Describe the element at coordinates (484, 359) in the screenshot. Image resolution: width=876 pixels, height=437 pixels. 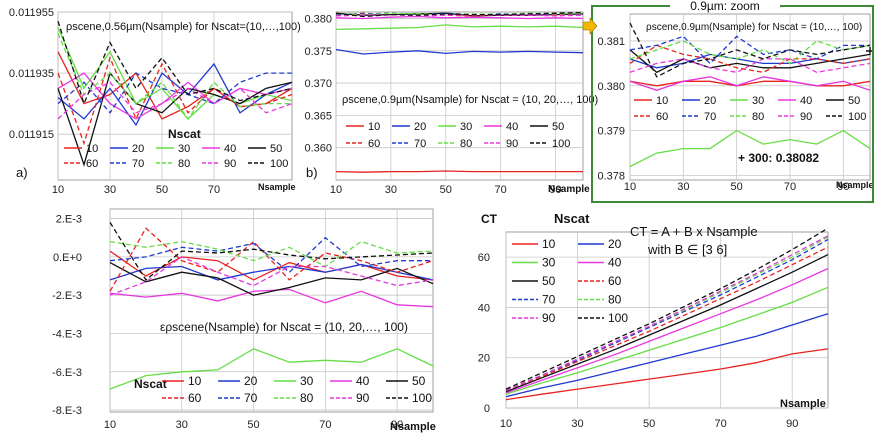
I see `y-tick-label: 20` at that location.